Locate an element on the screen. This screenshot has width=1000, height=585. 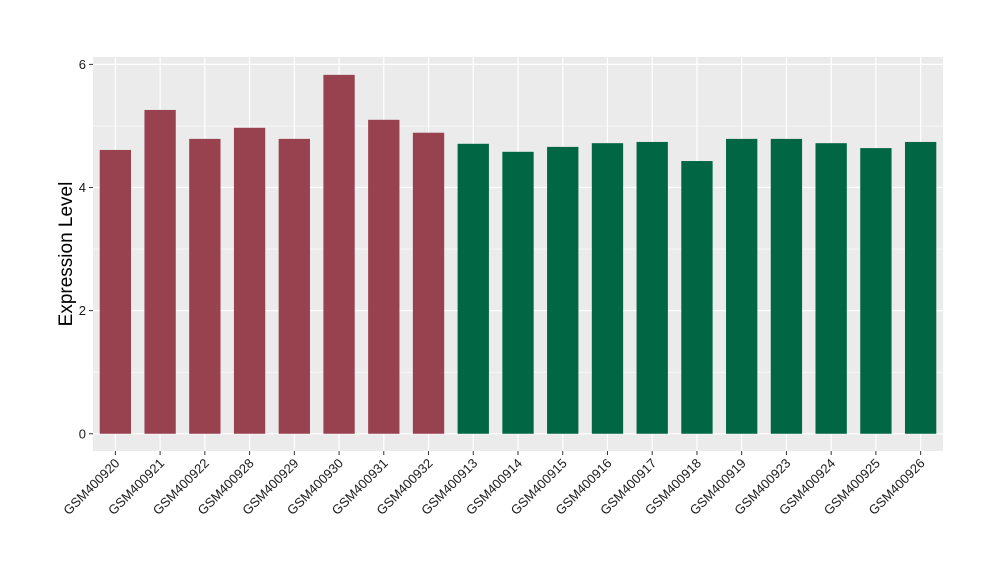
y-tick-label: 0 is located at coordinates (82, 433).